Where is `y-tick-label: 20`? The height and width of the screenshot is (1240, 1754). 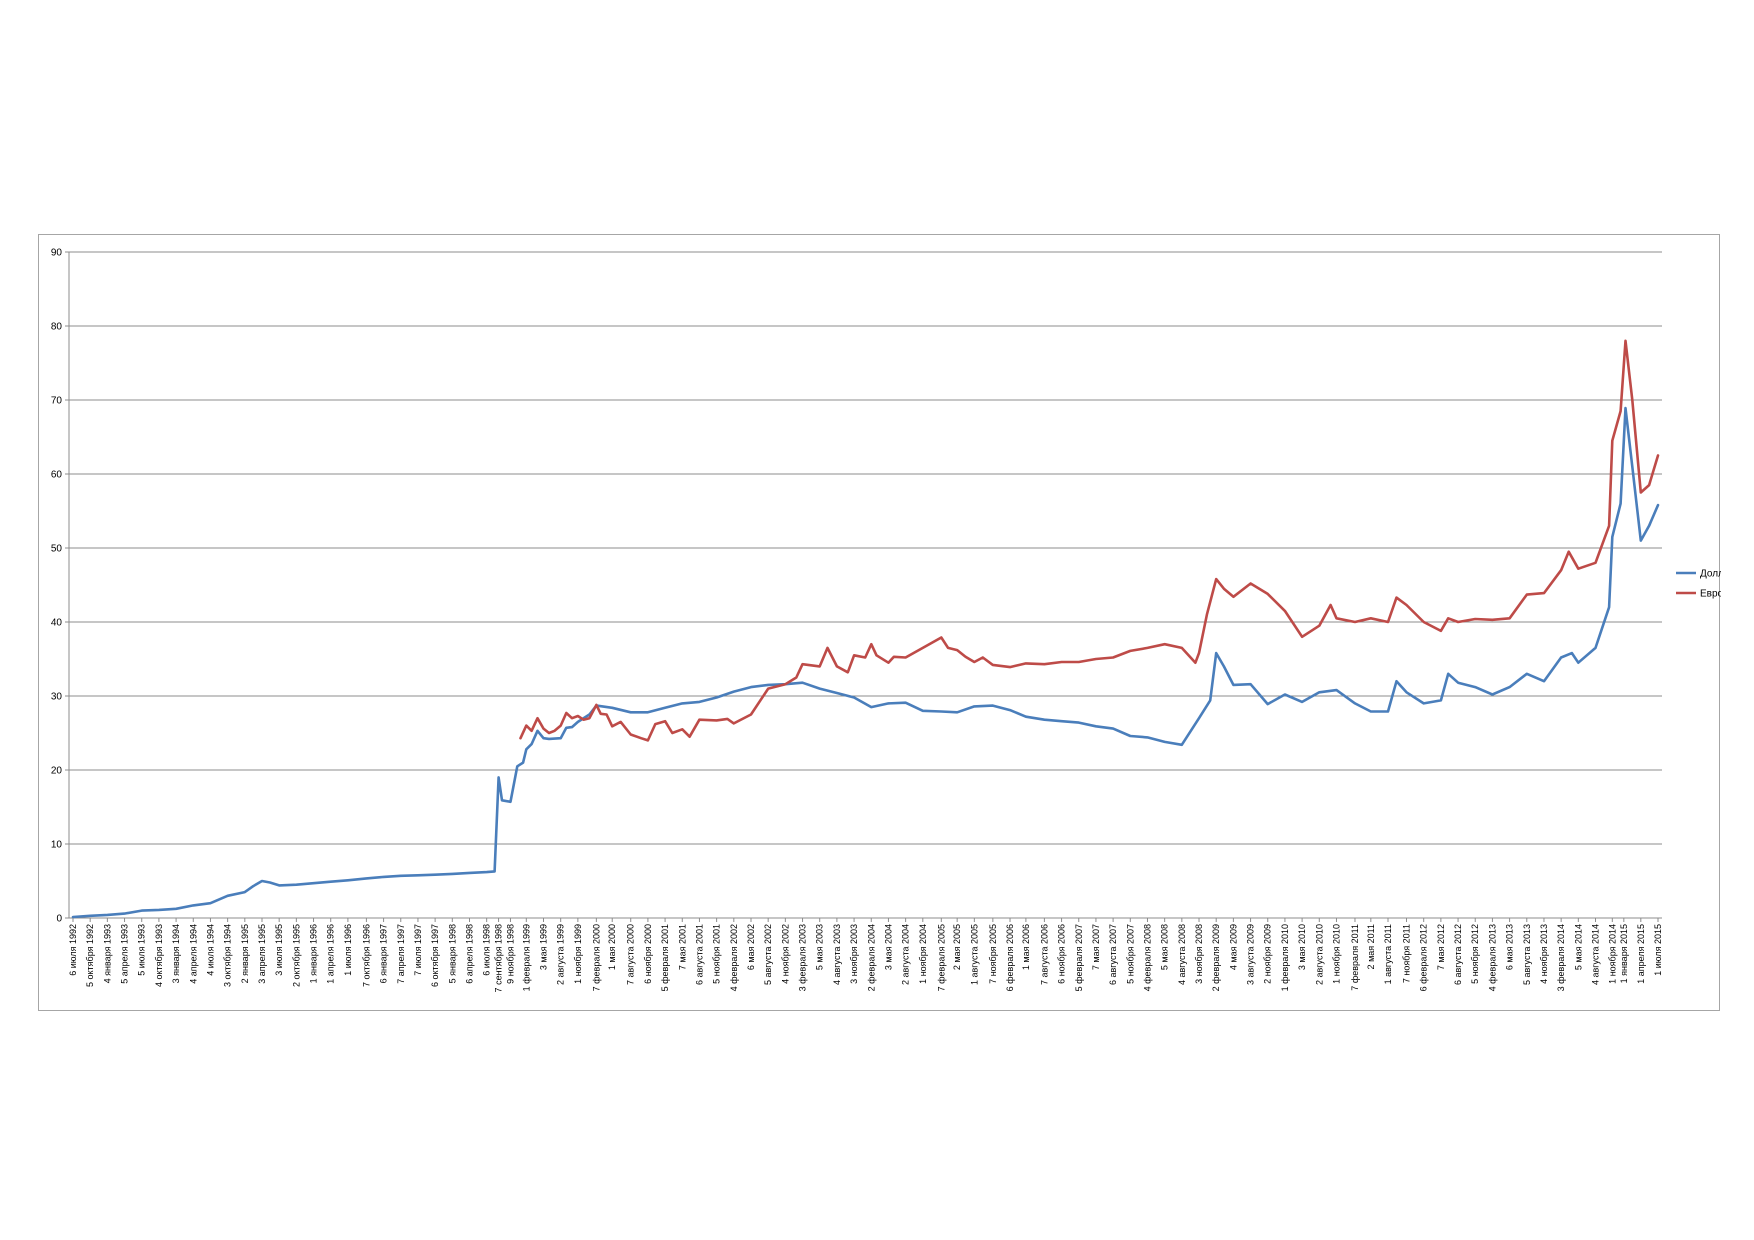 y-tick-label: 20 is located at coordinates (57, 771).